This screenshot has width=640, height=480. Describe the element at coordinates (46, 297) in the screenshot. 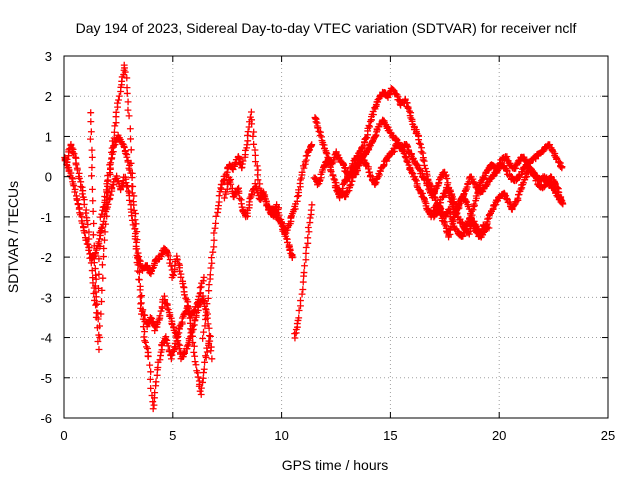

I see `y-tick-label: -3` at that location.